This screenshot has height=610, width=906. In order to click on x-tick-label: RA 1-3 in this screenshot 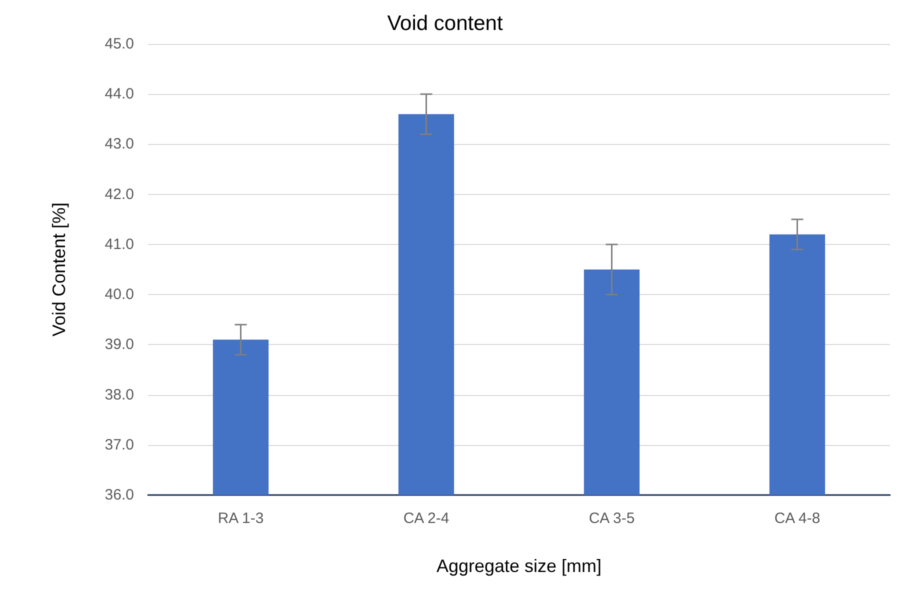, I will do `click(241, 518)`.